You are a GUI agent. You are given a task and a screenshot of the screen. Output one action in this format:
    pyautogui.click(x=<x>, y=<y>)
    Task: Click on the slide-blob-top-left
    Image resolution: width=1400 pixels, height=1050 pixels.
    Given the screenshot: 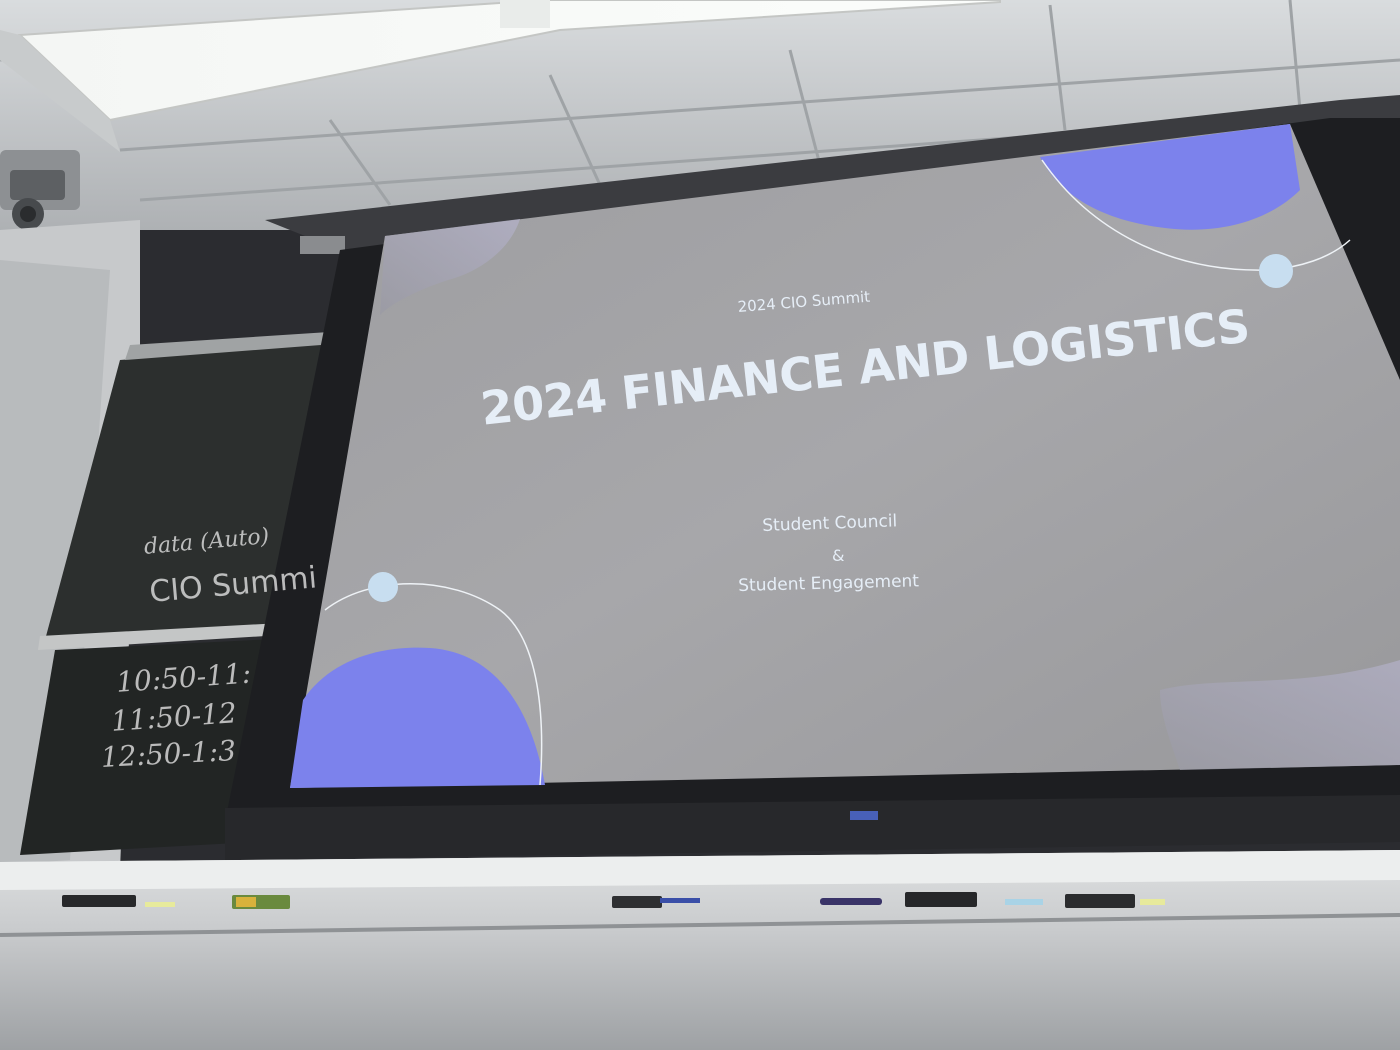 What is the action you would take?
    pyautogui.click(x=450, y=267)
    